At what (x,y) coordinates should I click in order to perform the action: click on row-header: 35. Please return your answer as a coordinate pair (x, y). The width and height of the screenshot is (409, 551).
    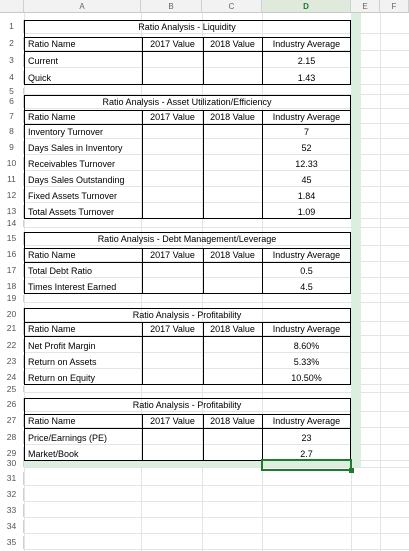
    Looking at the image, I should click on (12, 542).